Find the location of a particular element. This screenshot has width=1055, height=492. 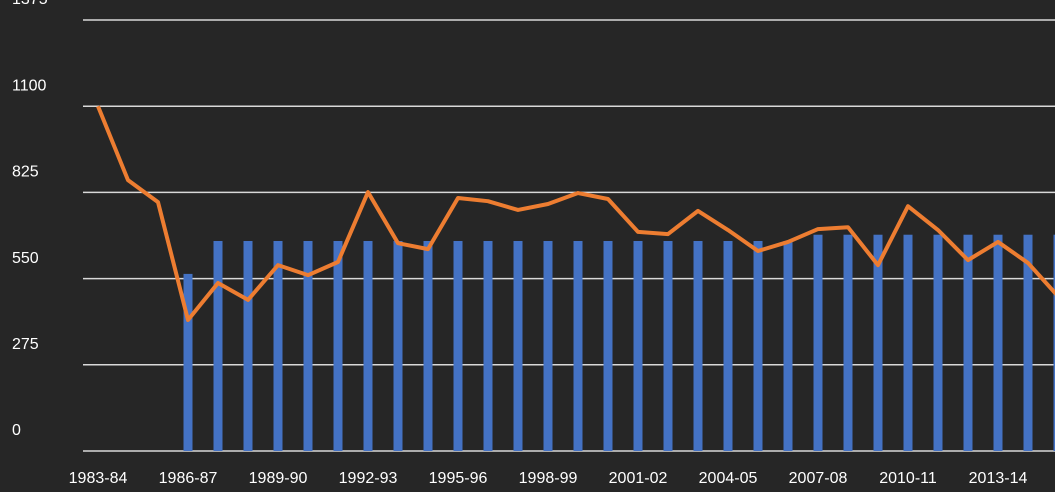

x-tick-label: 1998-99 is located at coordinates (548, 478).